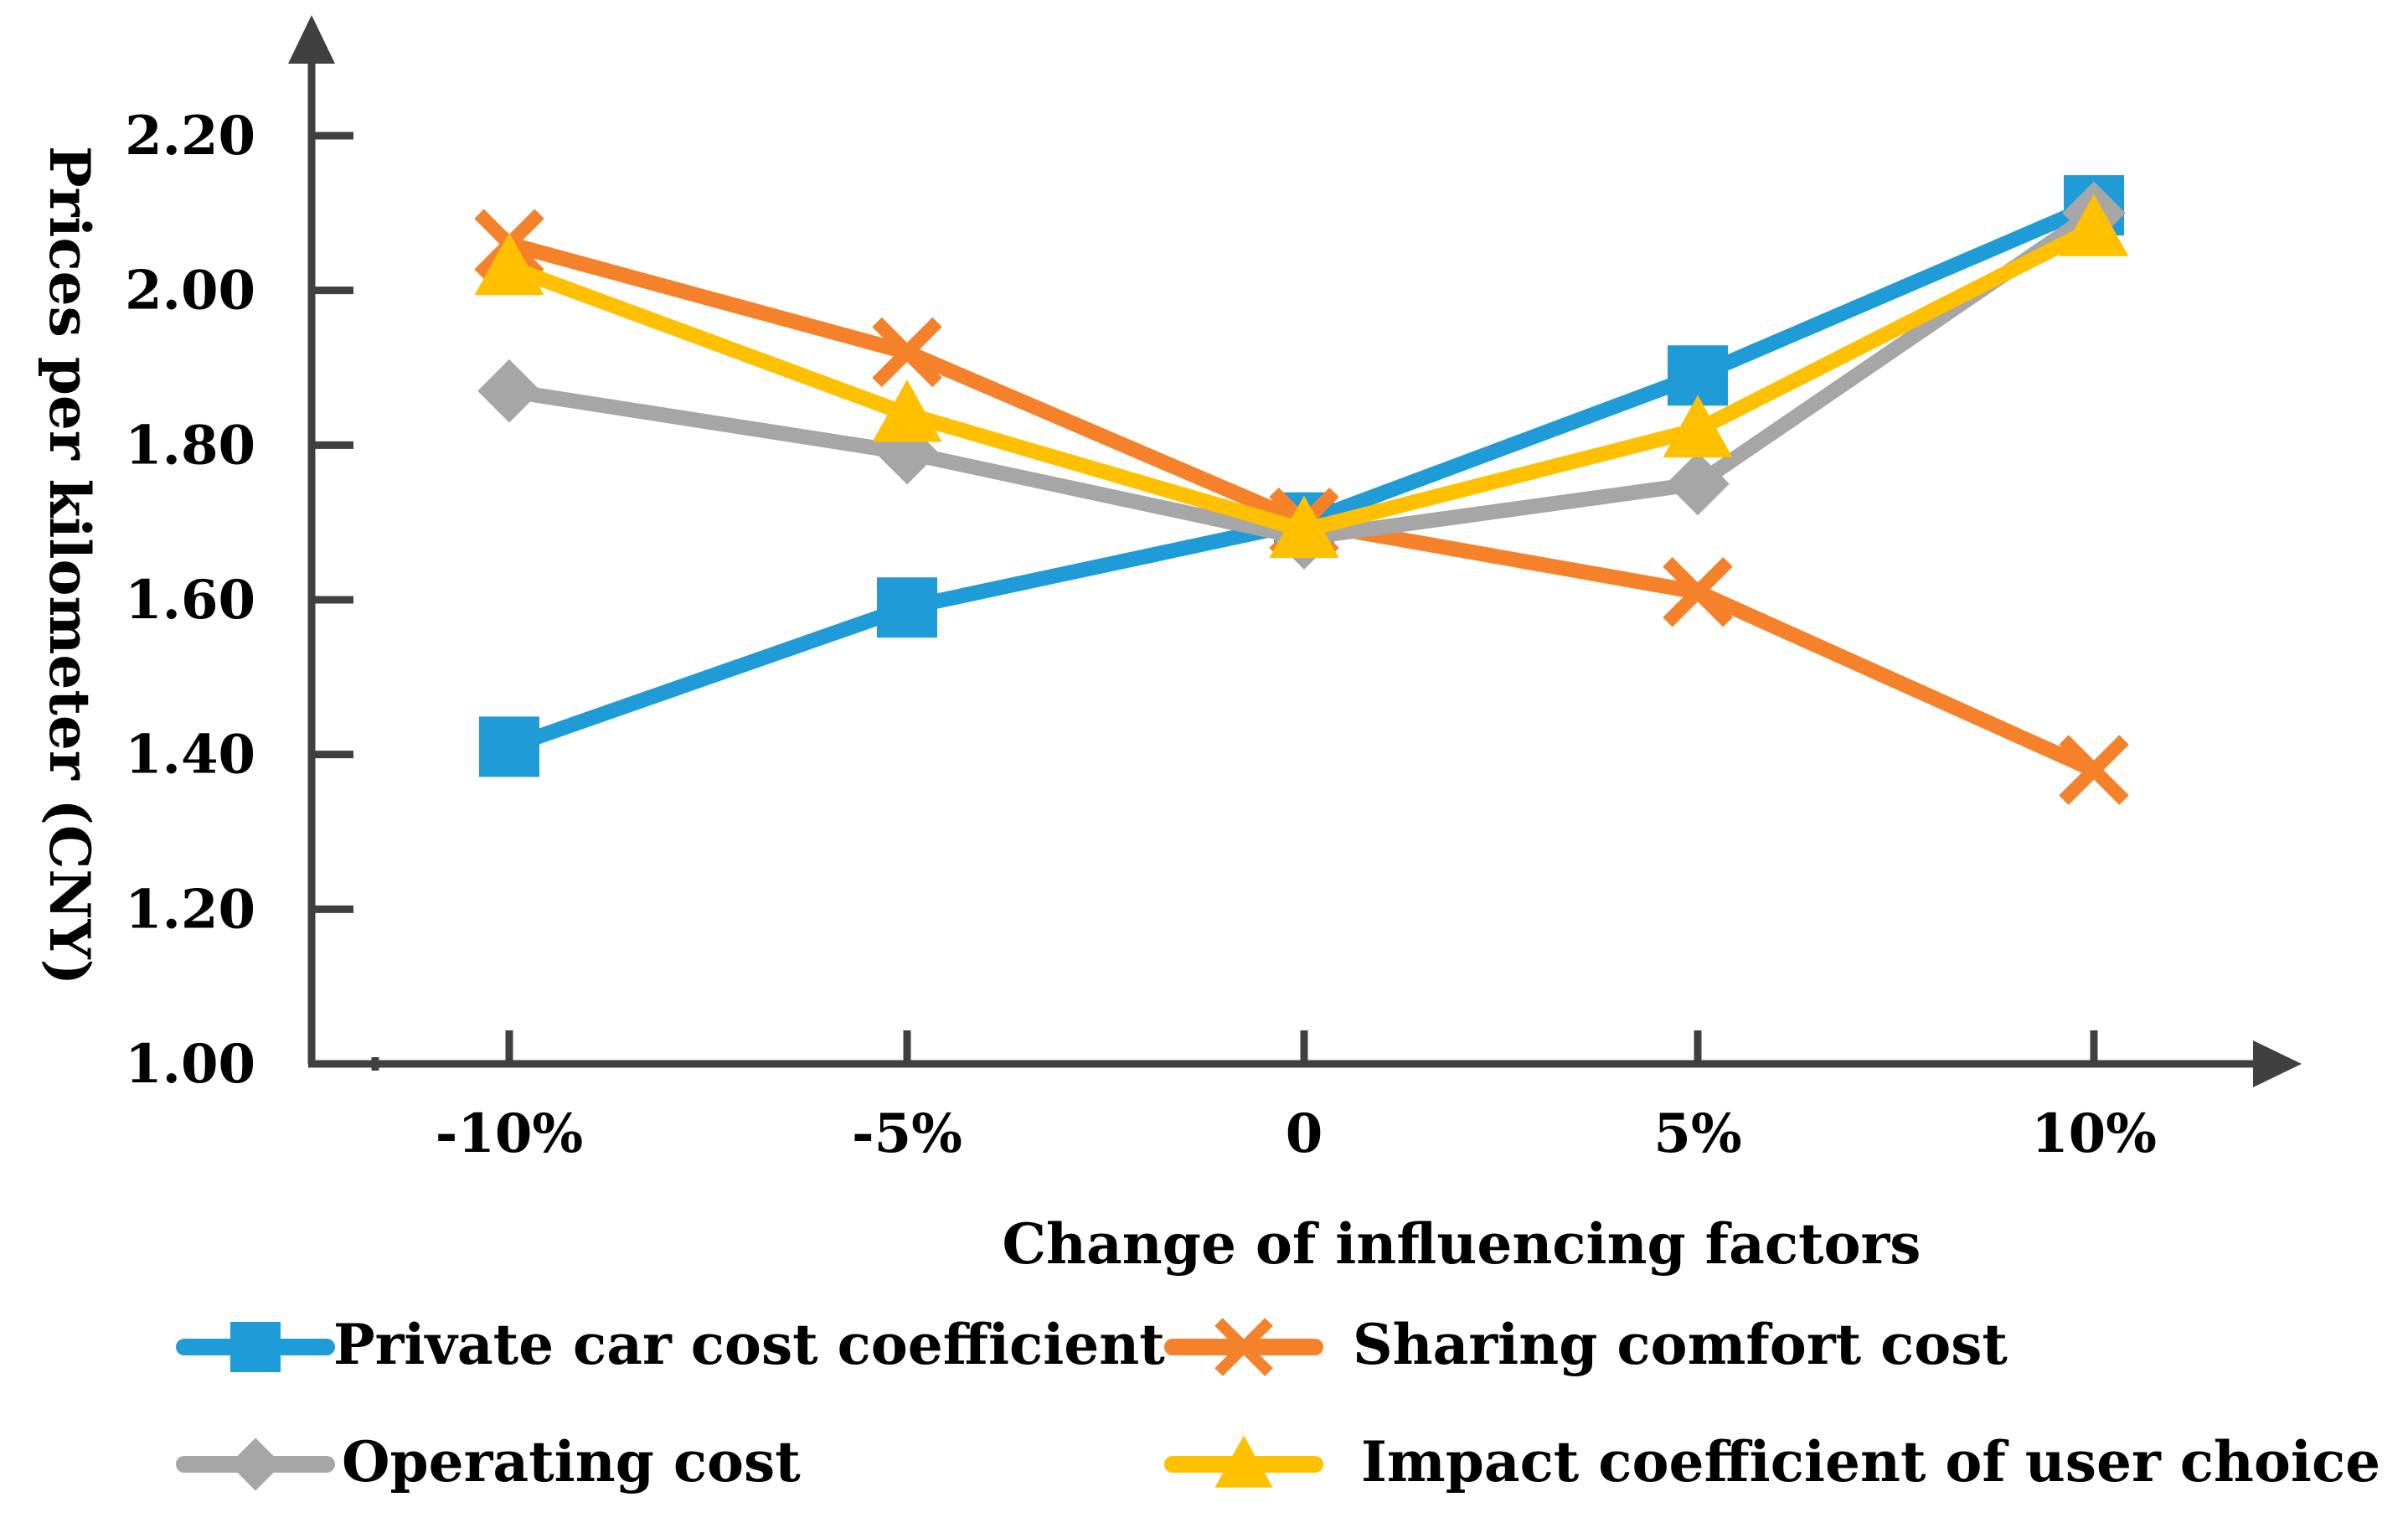 This screenshot has height=1533, width=2408. What do you see at coordinates (1462, 1244) in the screenshot?
I see `x-axis-title: Change of influencing factors` at bounding box center [1462, 1244].